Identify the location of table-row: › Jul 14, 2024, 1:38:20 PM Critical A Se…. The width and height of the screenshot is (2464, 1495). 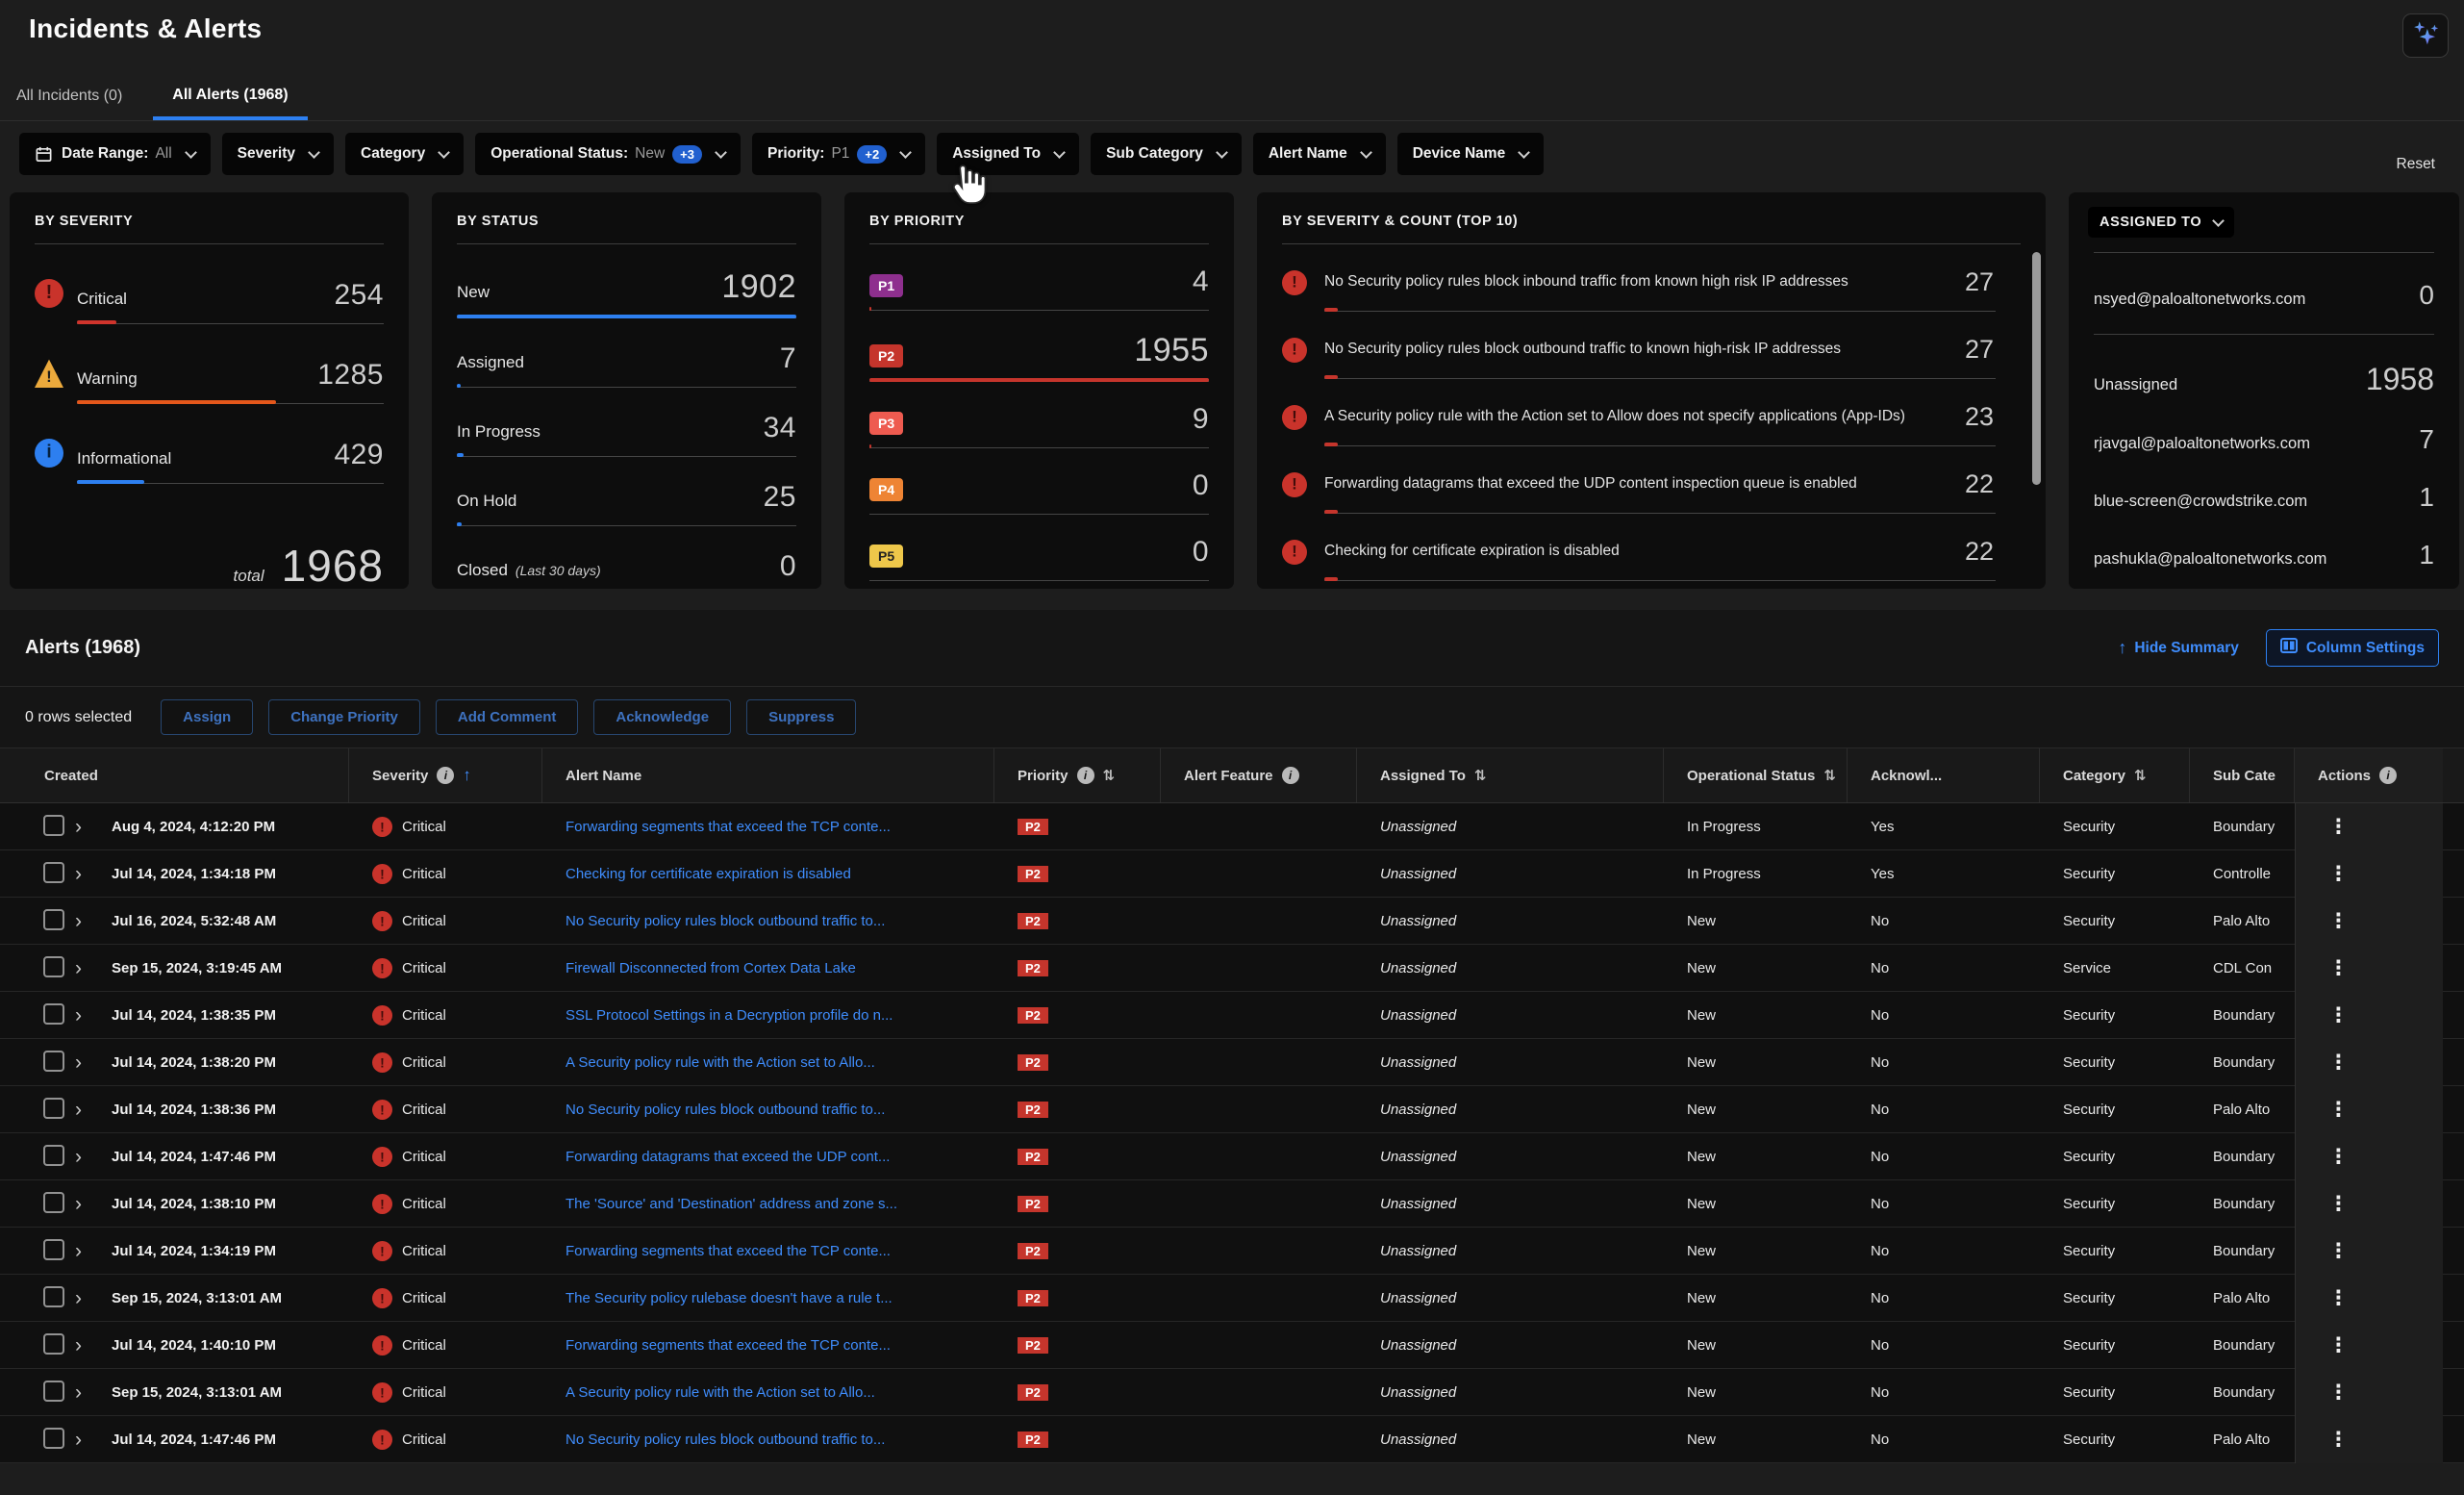
(1232, 1062).